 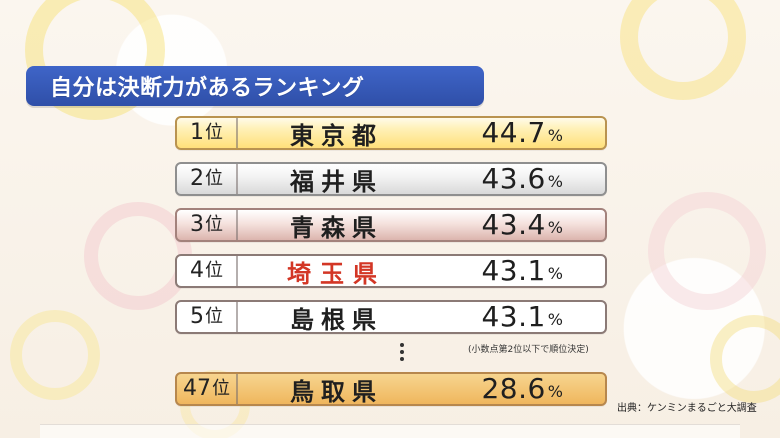 I want to click on value-cell: 44.7 %, so click(x=504, y=133).